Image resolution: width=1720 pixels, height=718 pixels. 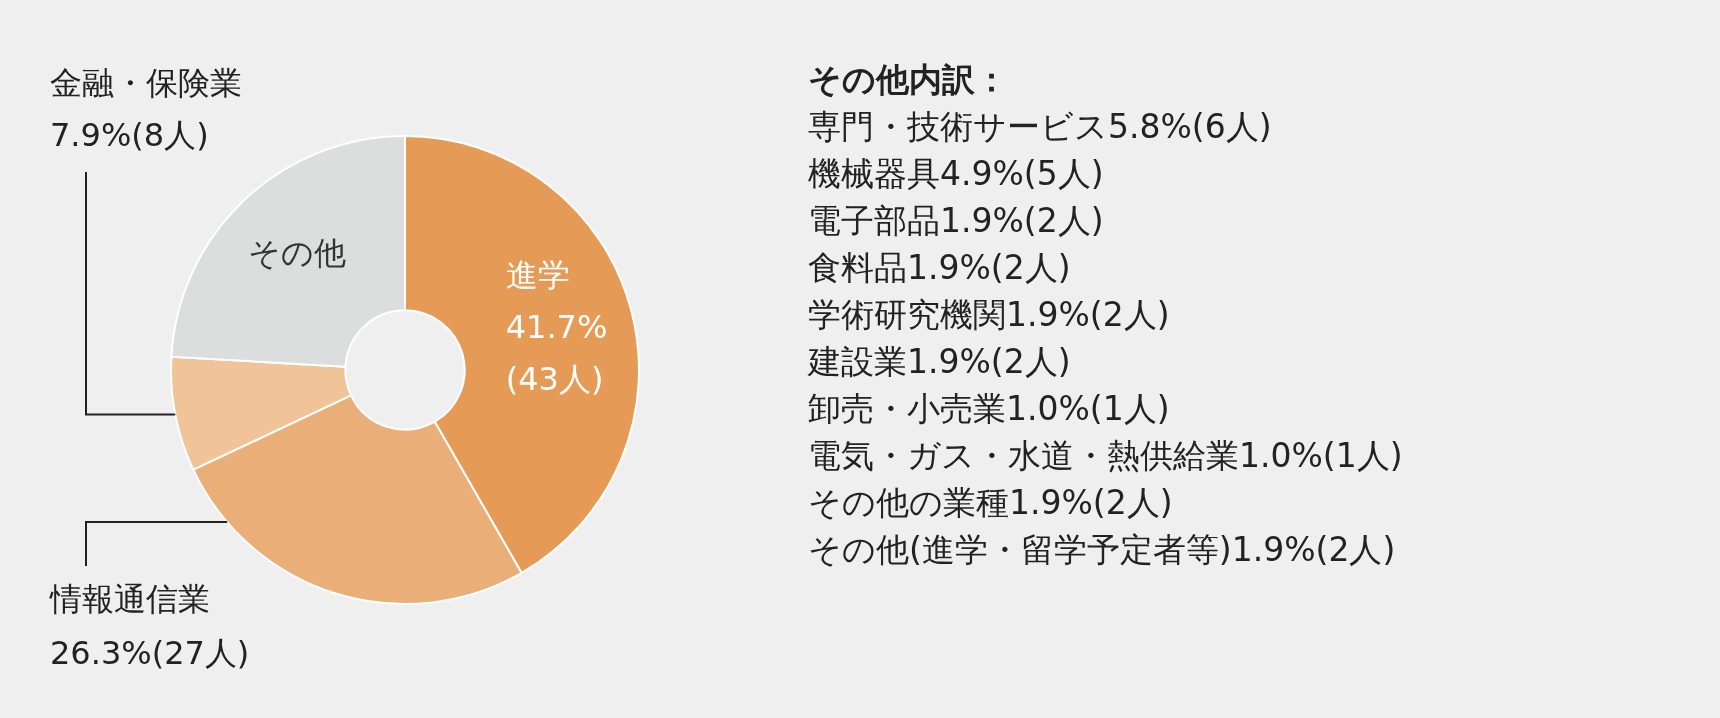 What do you see at coordinates (537, 274) in the screenshot?
I see `slice-label: 進学` at bounding box center [537, 274].